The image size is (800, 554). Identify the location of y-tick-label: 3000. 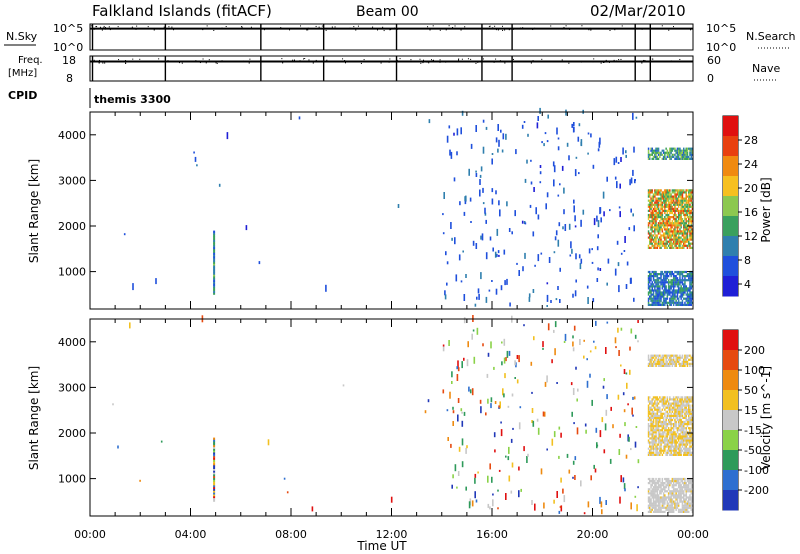
(72, 387).